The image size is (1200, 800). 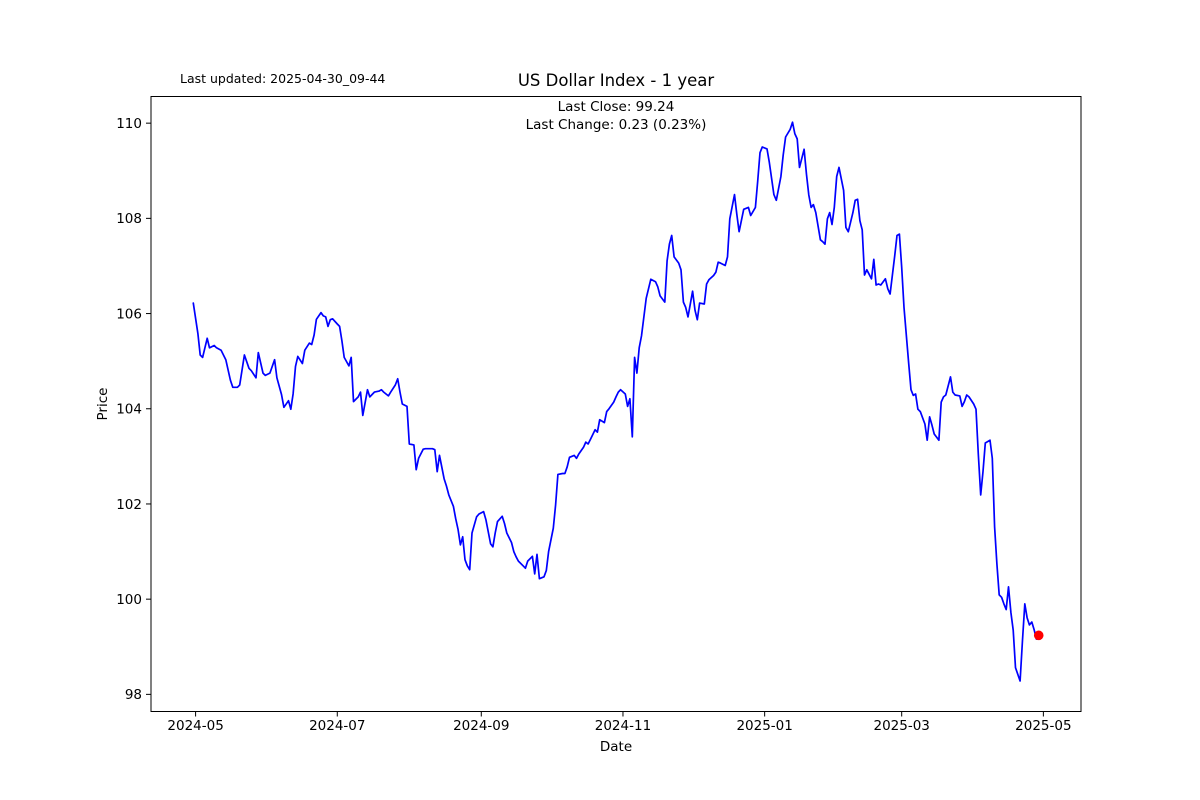 What do you see at coordinates (129, 219) in the screenshot?
I see `y-tick-label: 108` at bounding box center [129, 219].